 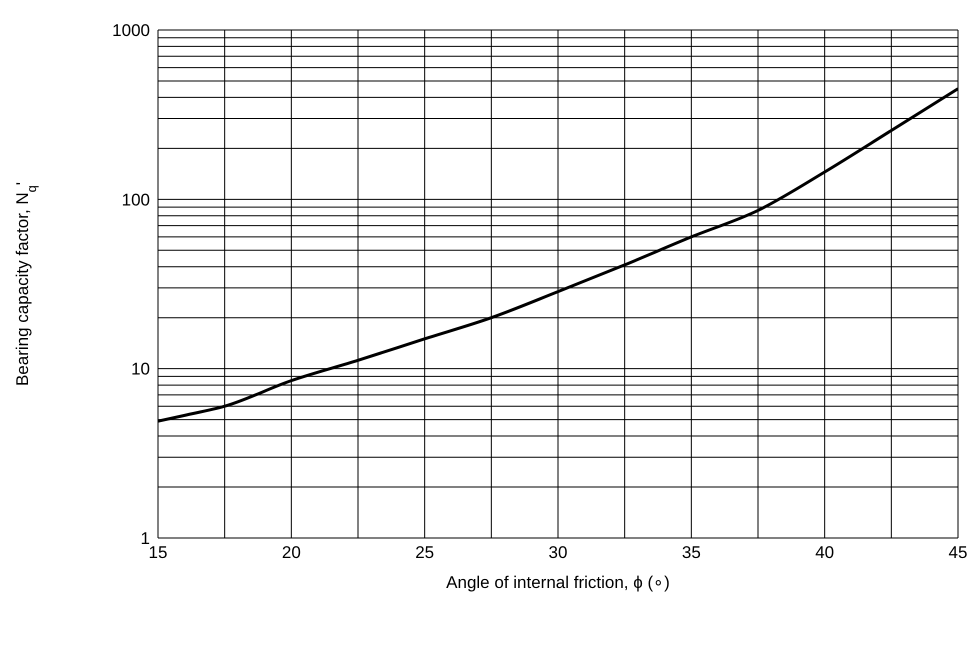 I want to click on x-tick-label: 30, so click(x=558, y=552).